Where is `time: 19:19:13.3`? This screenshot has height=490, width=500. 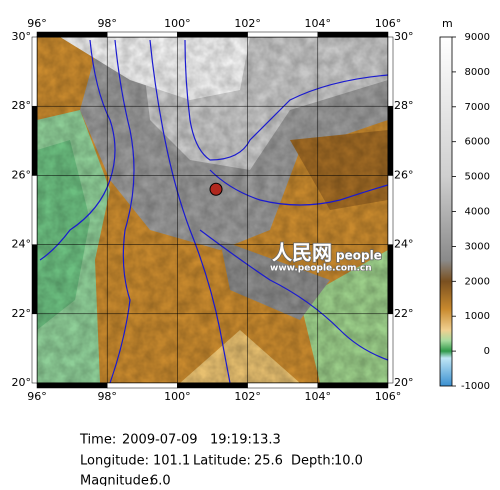 time: 19:19:13.3 is located at coordinates (245, 440).